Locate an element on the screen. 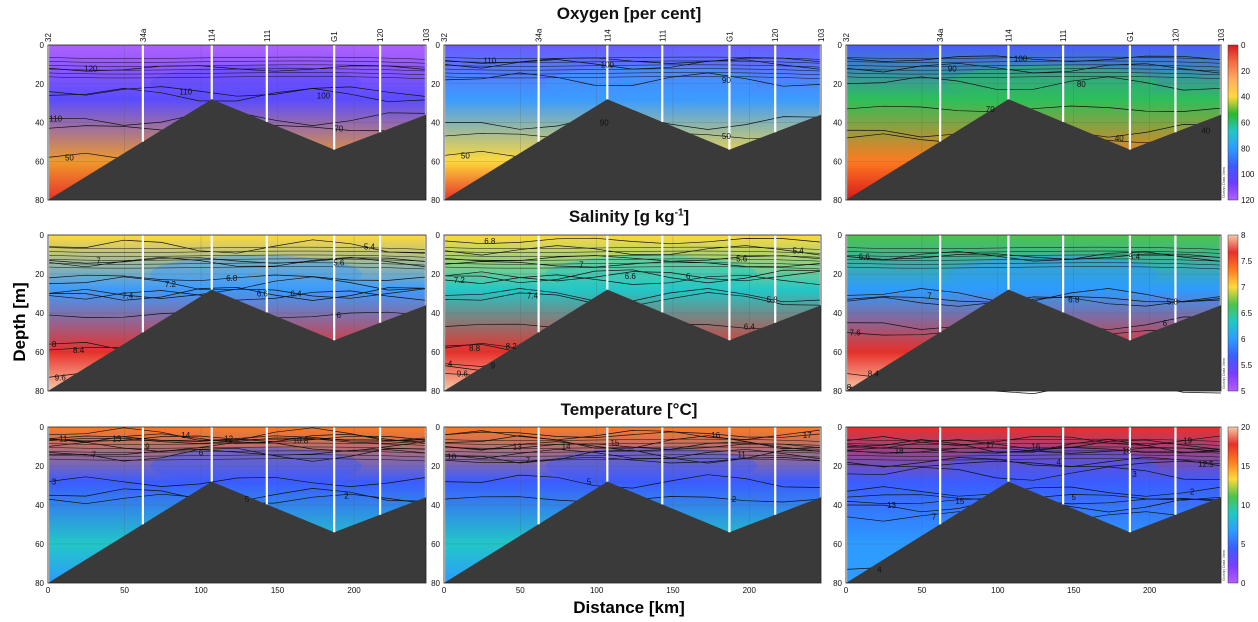 Image resolution: width=1258 pixels, height=622 pixels. colorbar-tick: 6.5 is located at coordinates (1247, 313).